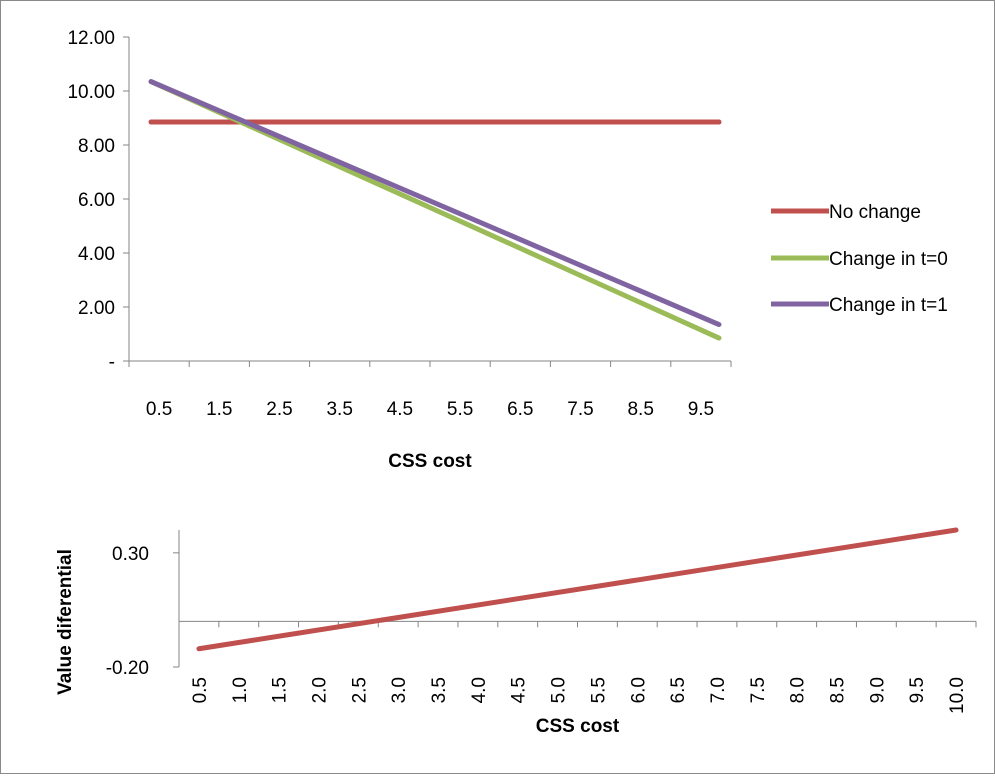 Image resolution: width=995 pixels, height=778 pixels. I want to click on bottom-x-tick-label: 4.5, so click(519, 690).